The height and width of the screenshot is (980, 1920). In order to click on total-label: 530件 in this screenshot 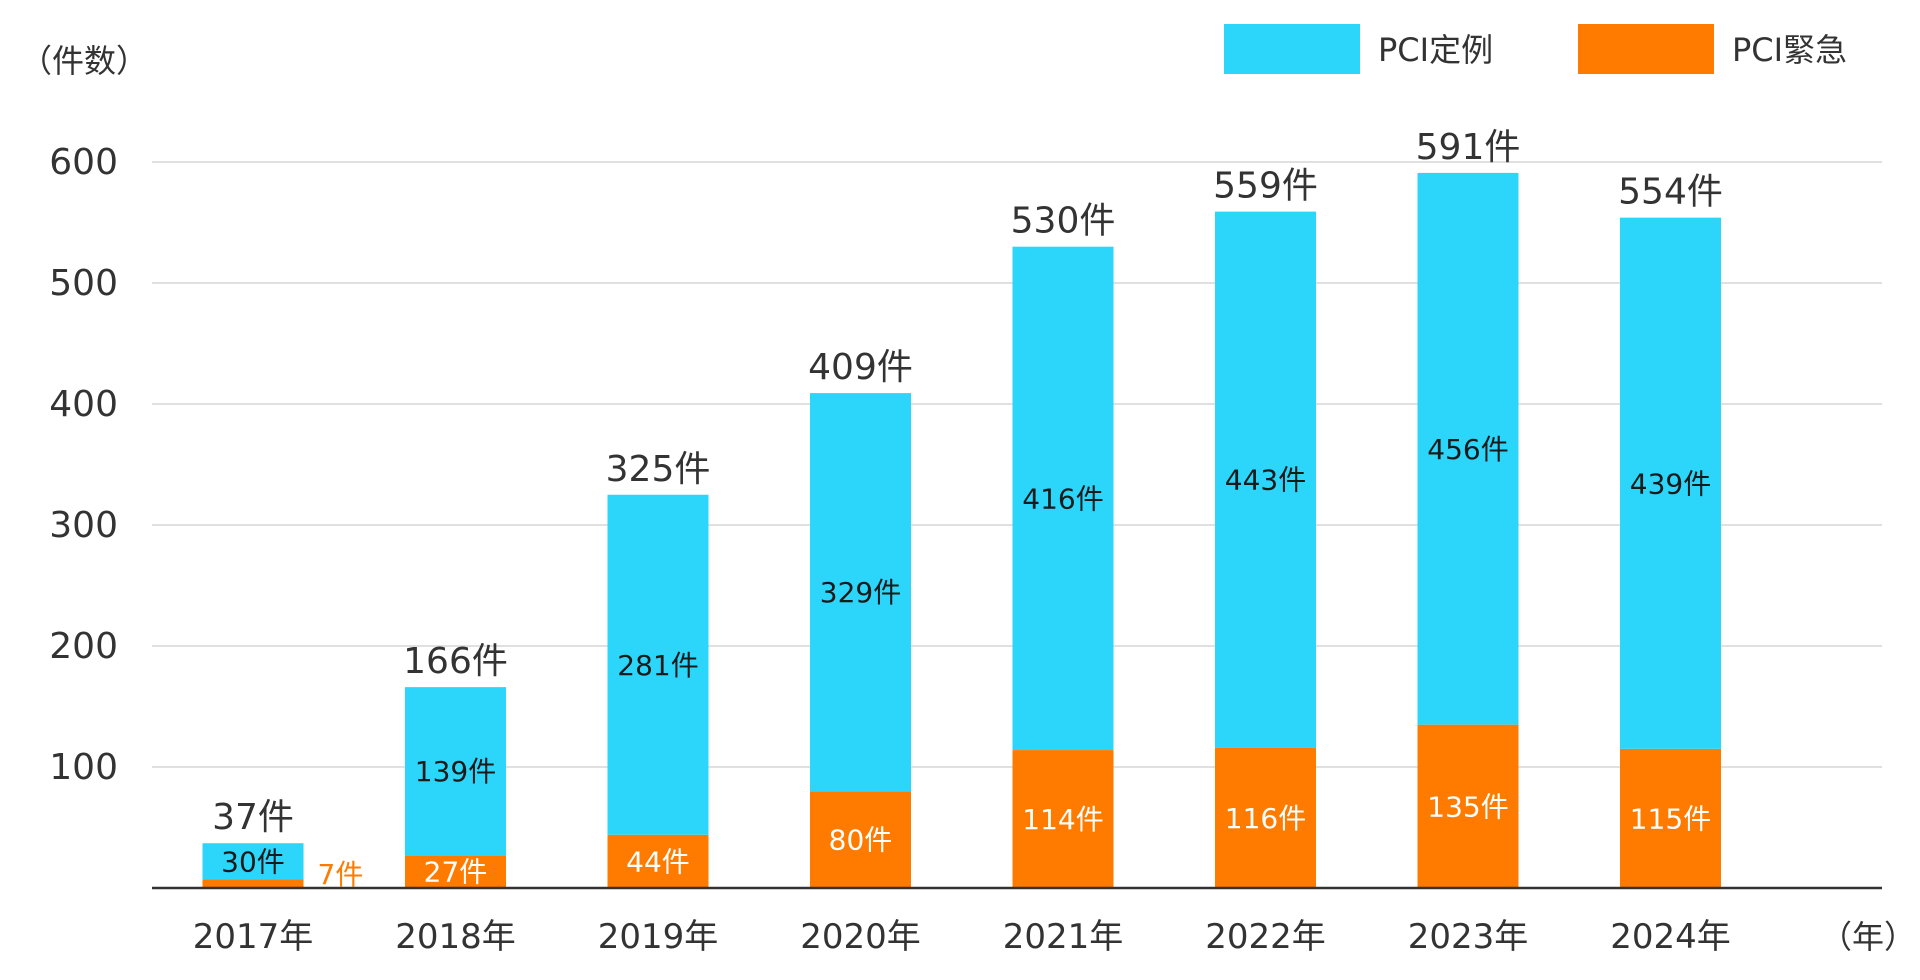, I will do `click(1063, 221)`.